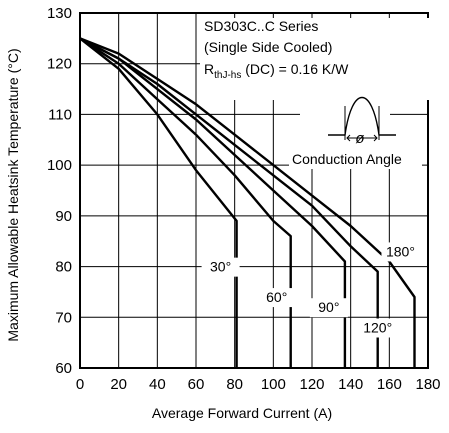 The width and height of the screenshot is (449, 433). Describe the element at coordinates (258, 384) in the screenshot. I see `x-tick-labels: 0 20 40 60 80 100 120 140 160 180` at that location.